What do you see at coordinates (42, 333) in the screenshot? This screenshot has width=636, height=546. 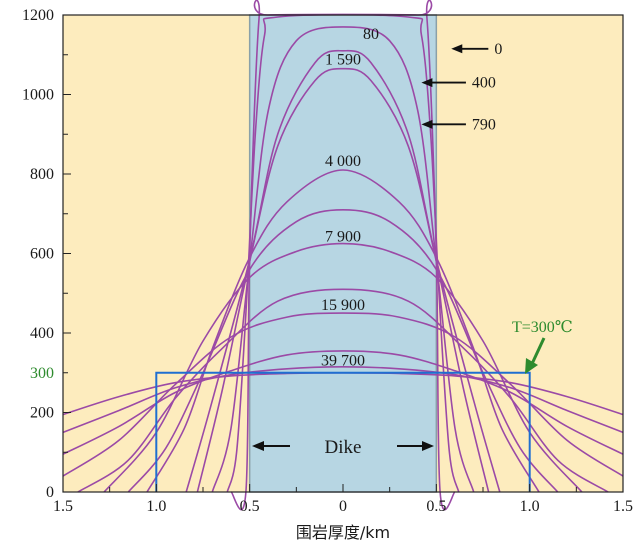 I see `y-tick-label-400: 400` at bounding box center [42, 333].